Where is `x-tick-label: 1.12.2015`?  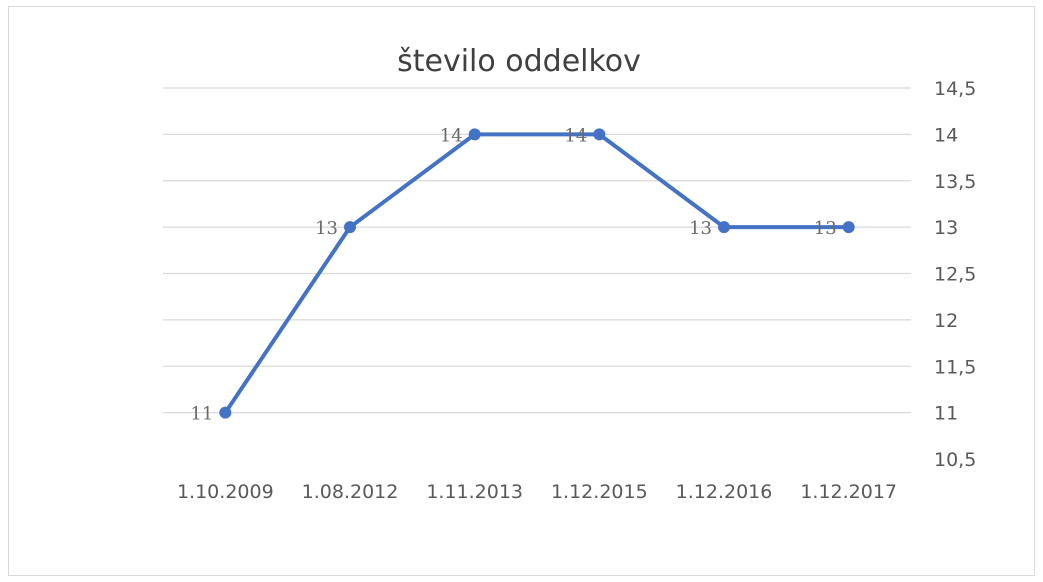 x-tick-label: 1.12.2015 is located at coordinates (599, 492).